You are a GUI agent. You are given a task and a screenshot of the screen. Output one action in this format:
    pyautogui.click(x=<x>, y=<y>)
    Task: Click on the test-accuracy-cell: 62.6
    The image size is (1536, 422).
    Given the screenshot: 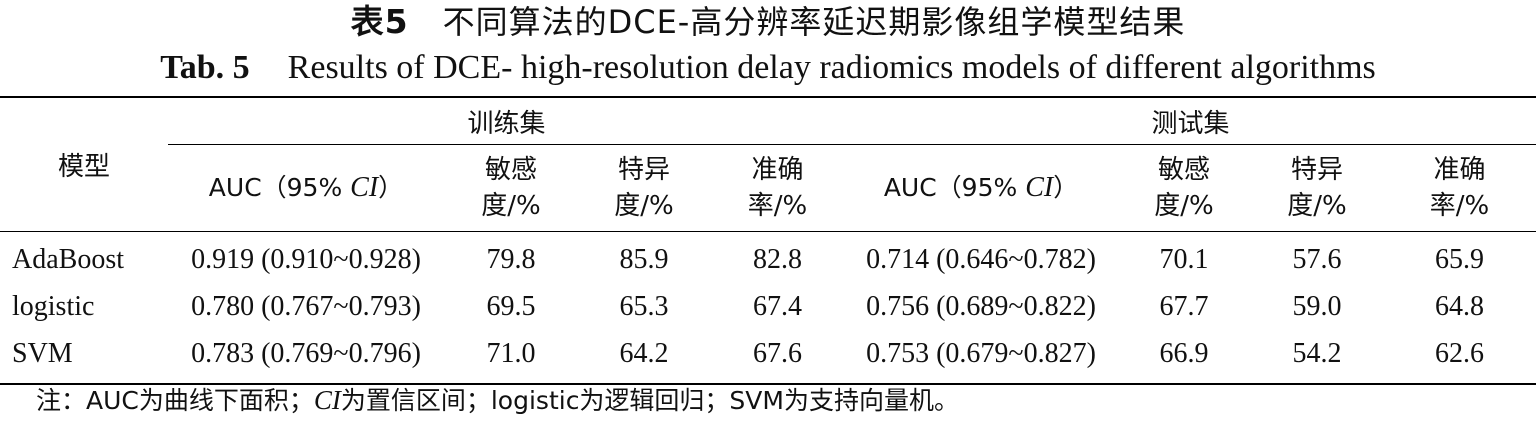 What is the action you would take?
    pyautogui.click(x=1459, y=357)
    